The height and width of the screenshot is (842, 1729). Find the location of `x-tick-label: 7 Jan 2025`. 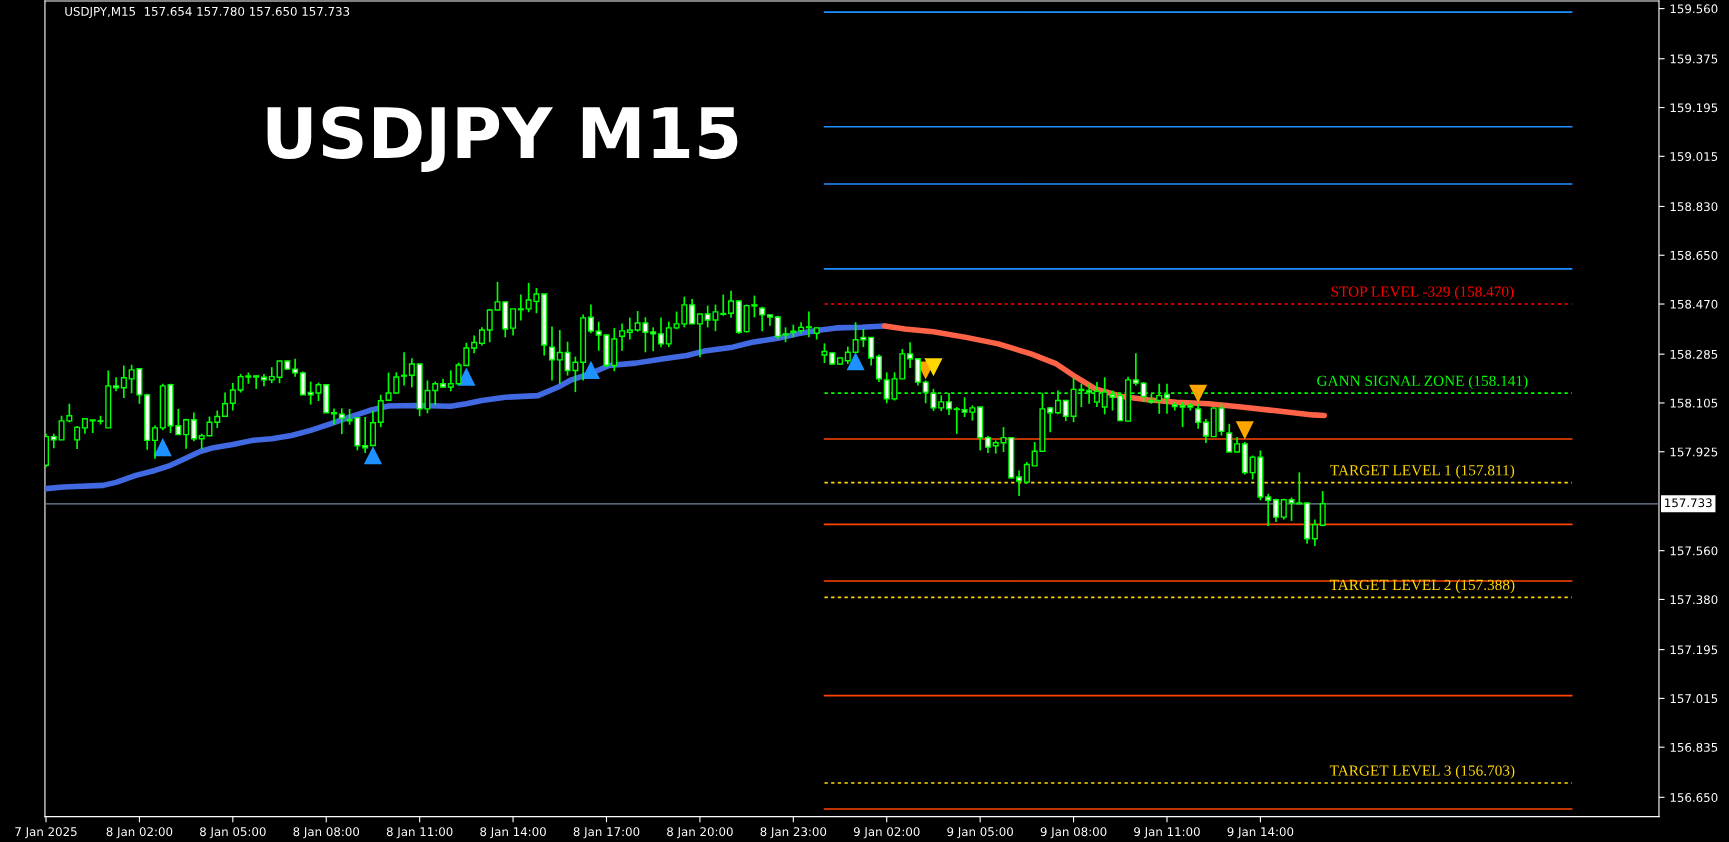

x-tick-label: 7 Jan 2025 is located at coordinates (46, 833).